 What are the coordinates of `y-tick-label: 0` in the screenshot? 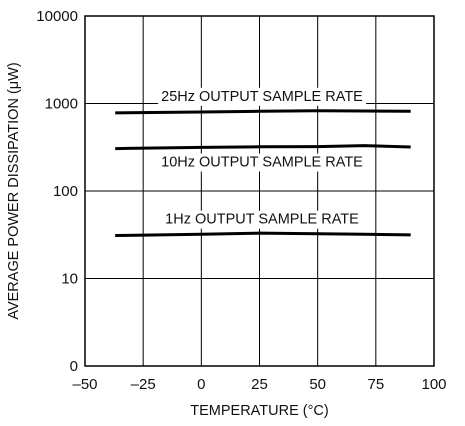 It's located at (74, 366).